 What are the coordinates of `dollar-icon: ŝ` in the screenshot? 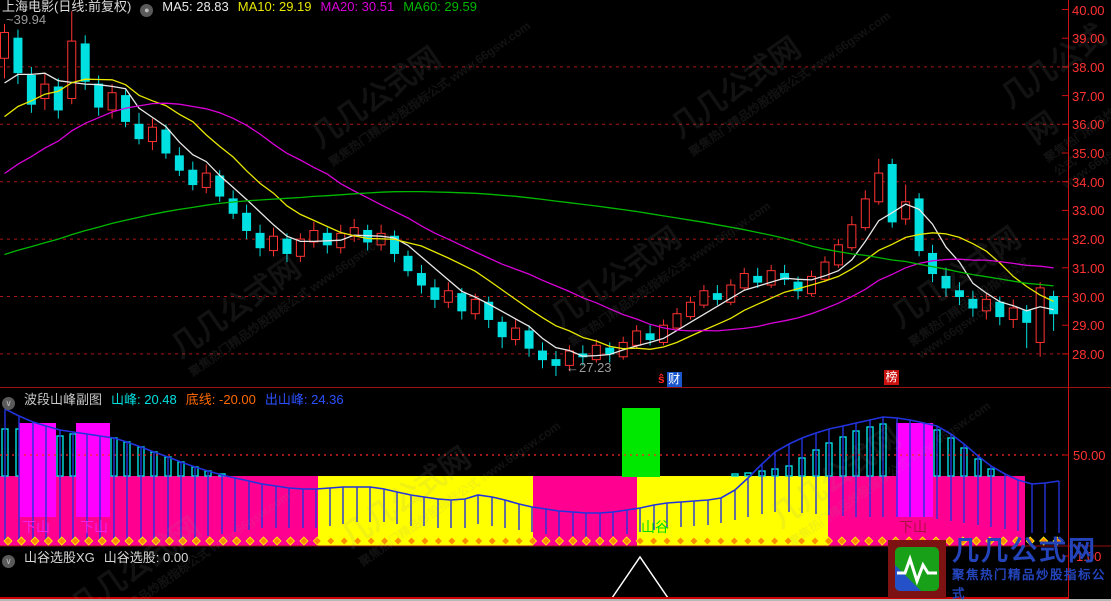 It's located at (661, 379).